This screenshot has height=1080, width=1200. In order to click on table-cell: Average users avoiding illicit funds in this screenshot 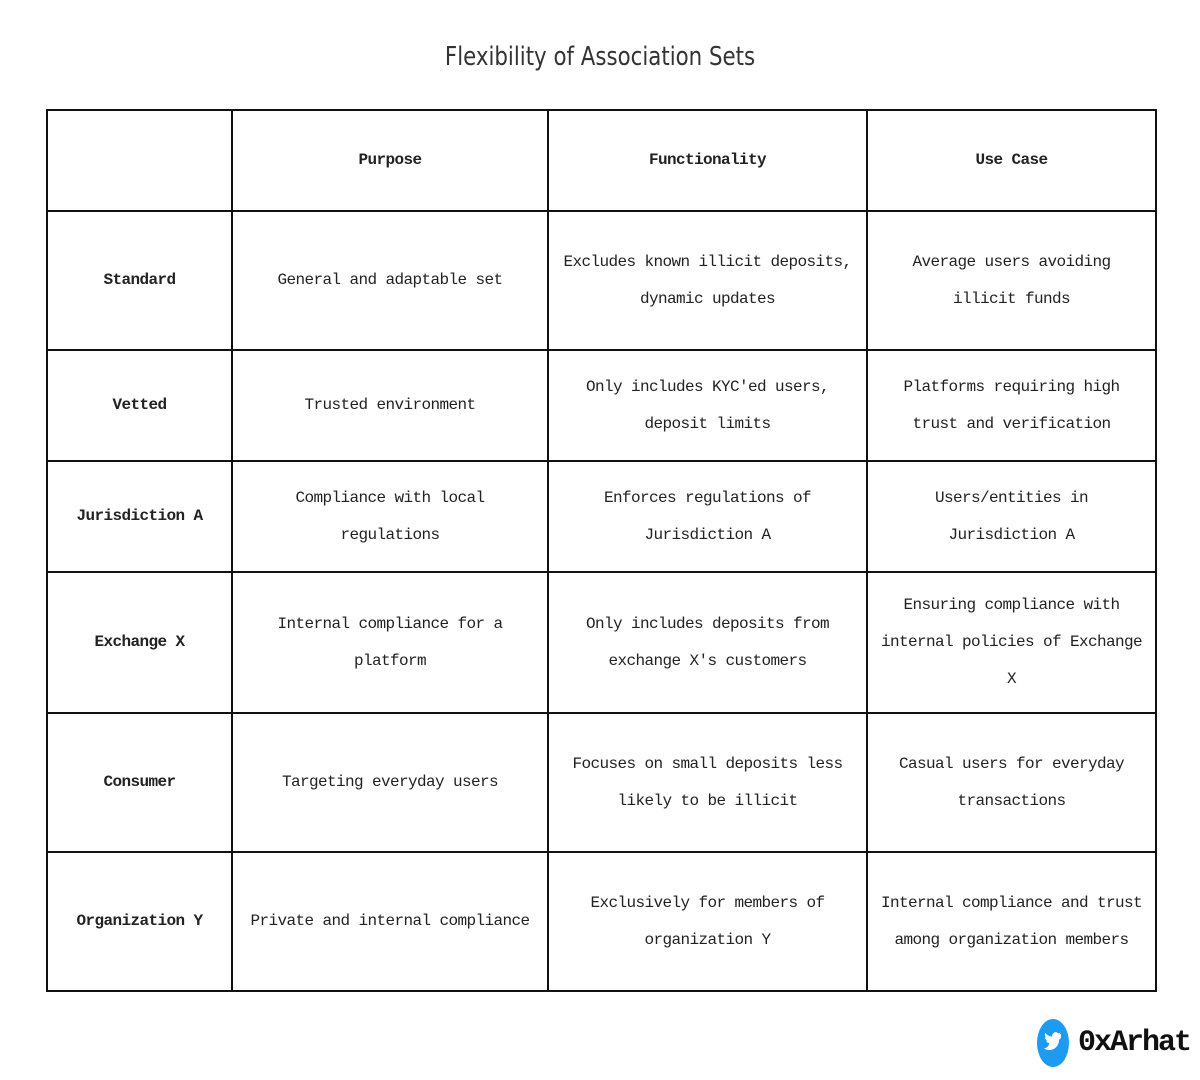, I will do `click(1011, 280)`.